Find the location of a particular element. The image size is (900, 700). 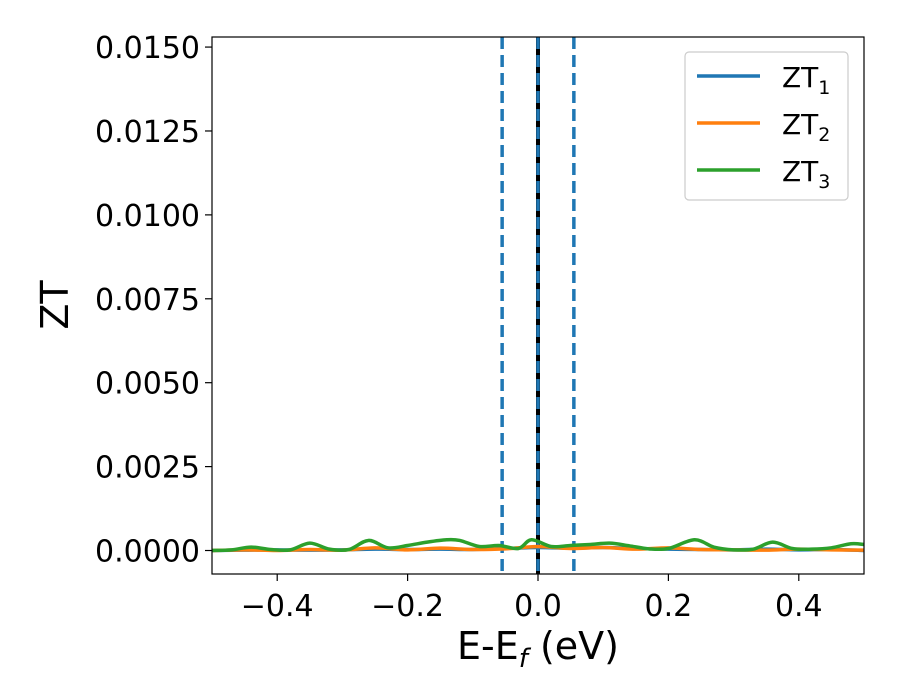

series-line-zt3 is located at coordinates (538, 545).